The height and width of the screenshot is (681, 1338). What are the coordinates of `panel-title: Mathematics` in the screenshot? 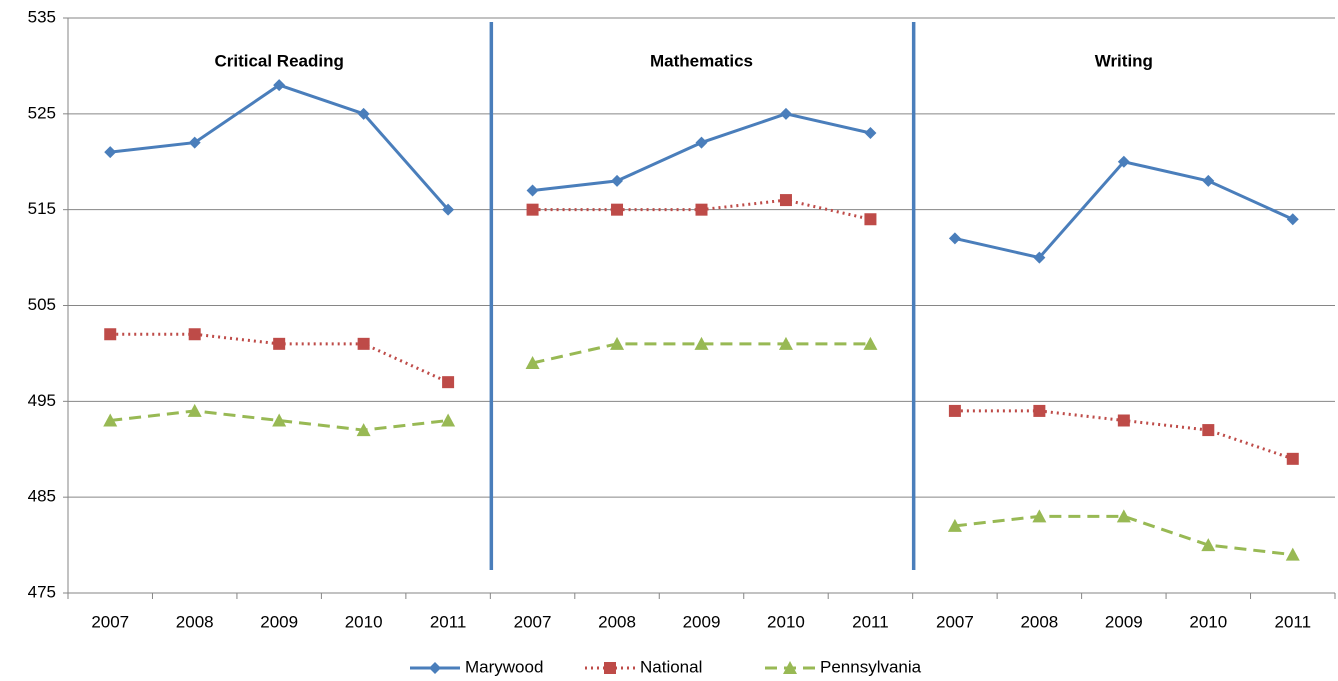 It's located at (701, 60).